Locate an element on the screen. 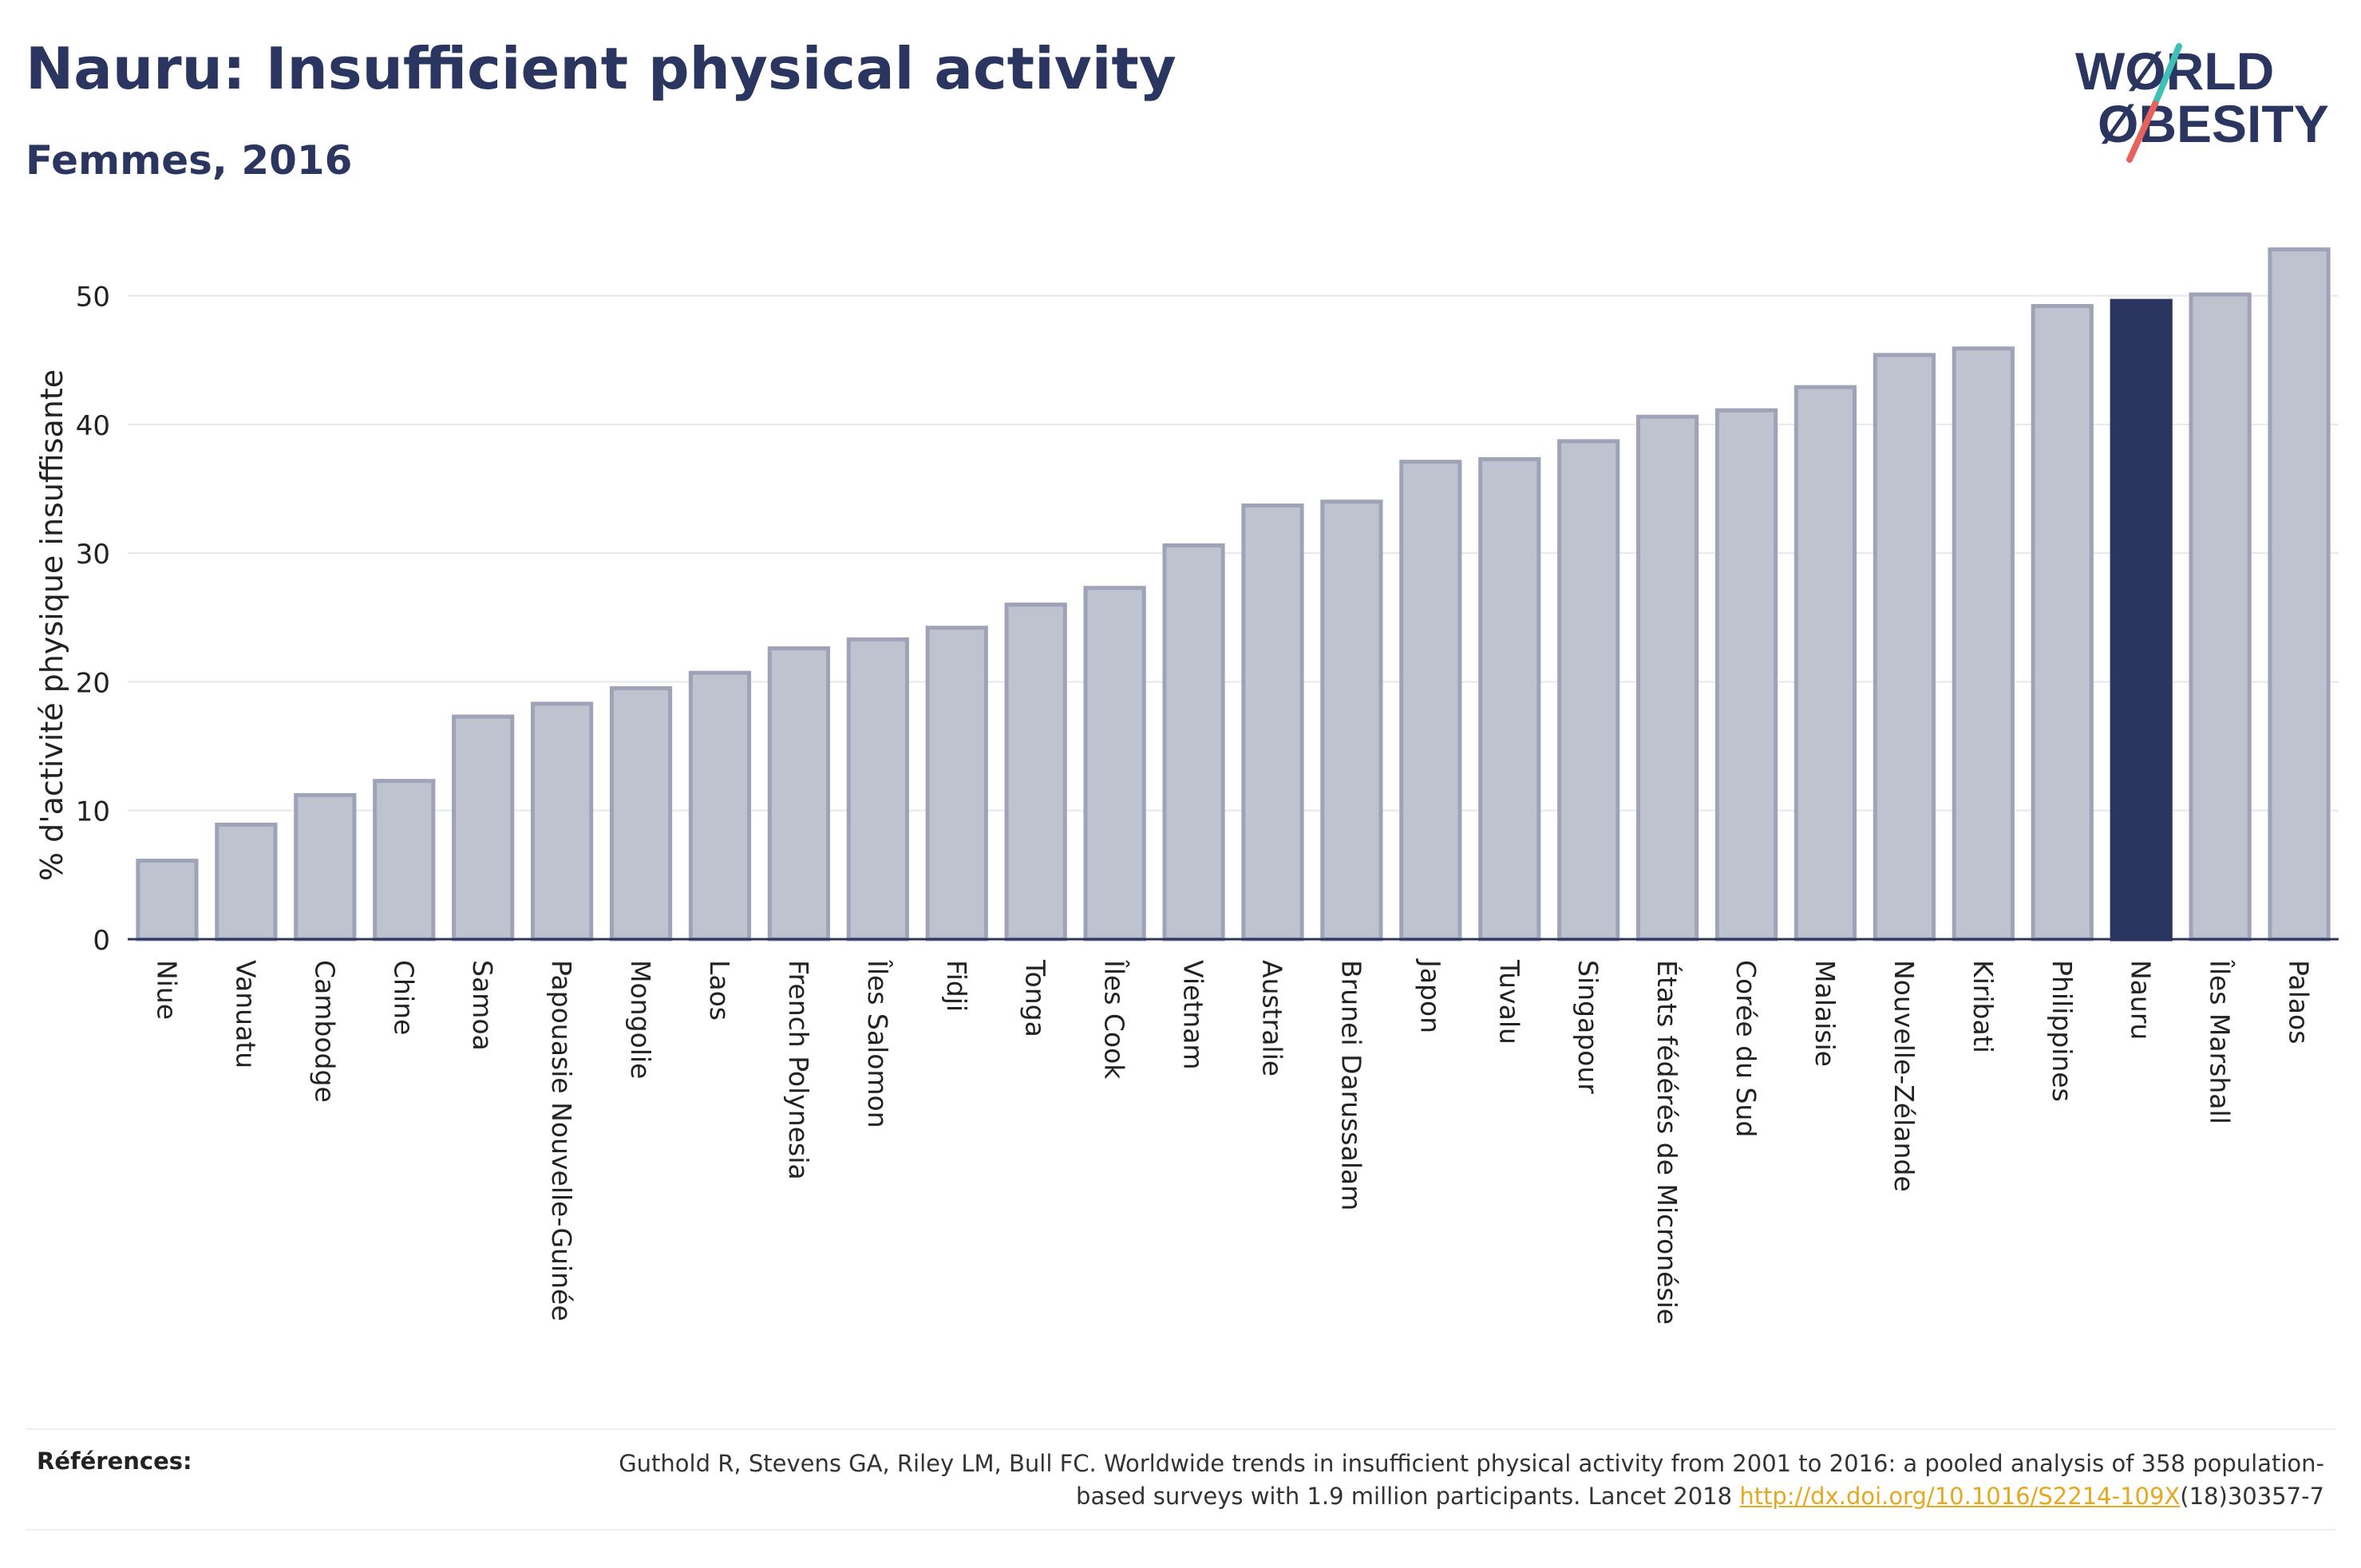  y-tick-label: 10 is located at coordinates (93, 812).